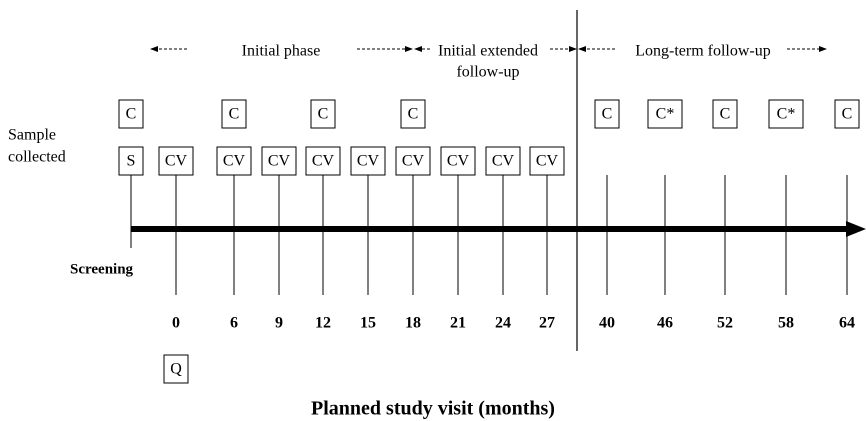 The height and width of the screenshot is (421, 866). Describe the element at coordinates (487, 72) in the screenshot. I see `phase-label: follow-up` at that location.